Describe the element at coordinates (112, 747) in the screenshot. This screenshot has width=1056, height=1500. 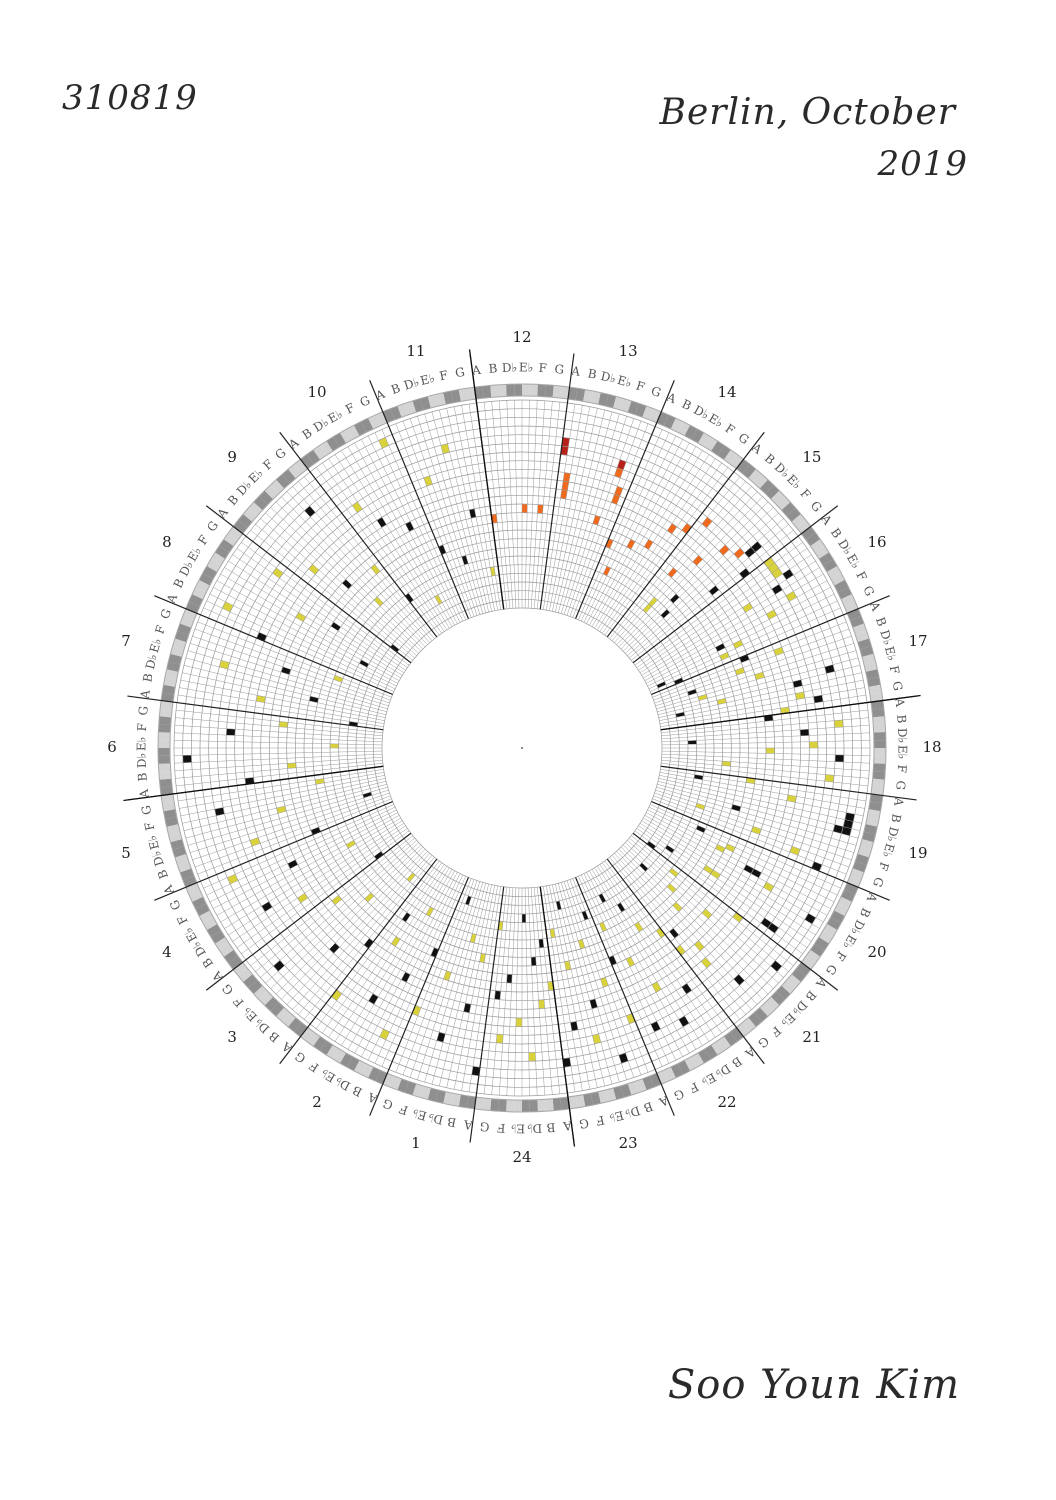
I see `hour-label-6: 6` at that location.